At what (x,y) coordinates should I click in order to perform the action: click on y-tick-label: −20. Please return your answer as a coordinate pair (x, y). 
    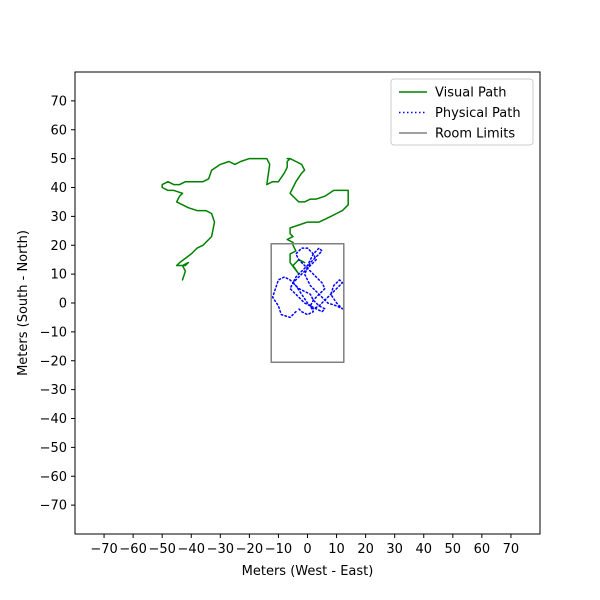
    Looking at the image, I should click on (53, 361).